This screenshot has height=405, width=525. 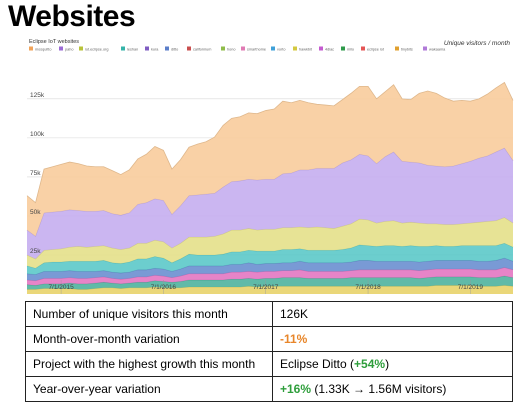 I want to click on y-tick-label: 75k, so click(x=35, y=173).